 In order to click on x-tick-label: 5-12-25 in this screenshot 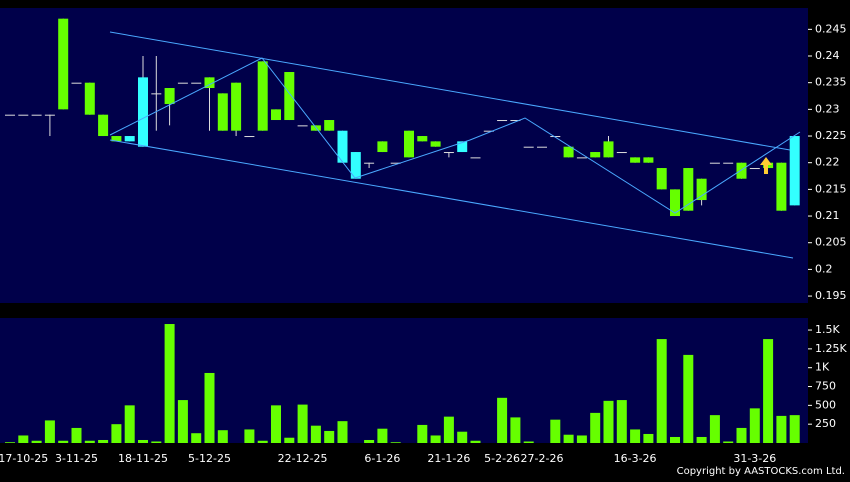, I will do `click(209, 458)`.